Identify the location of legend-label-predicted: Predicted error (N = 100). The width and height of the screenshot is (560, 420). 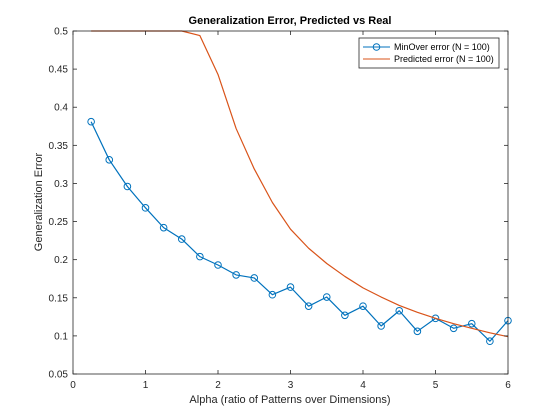
(444, 59).